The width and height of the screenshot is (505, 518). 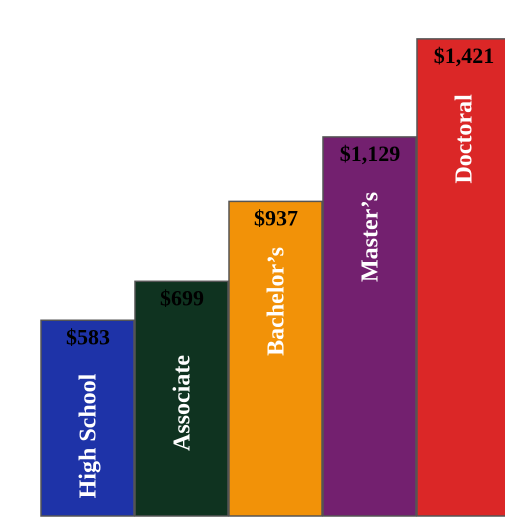 What do you see at coordinates (276, 217) in the screenshot?
I see `value-label-3: $937` at bounding box center [276, 217].